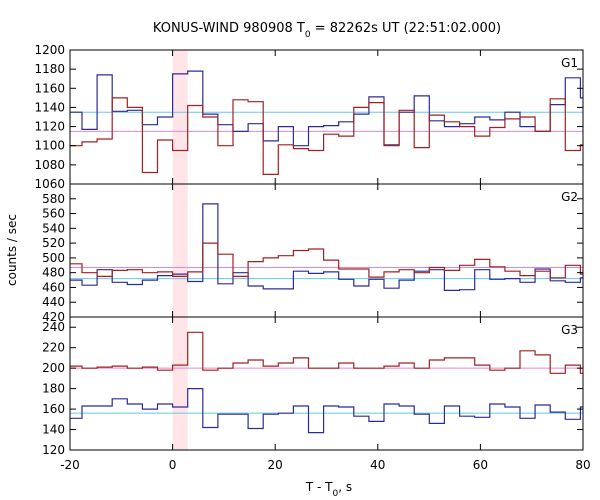 This screenshot has width=600, height=500. Describe the element at coordinates (12, 250) in the screenshot. I see `y-axis-label: counts / sec` at that location.